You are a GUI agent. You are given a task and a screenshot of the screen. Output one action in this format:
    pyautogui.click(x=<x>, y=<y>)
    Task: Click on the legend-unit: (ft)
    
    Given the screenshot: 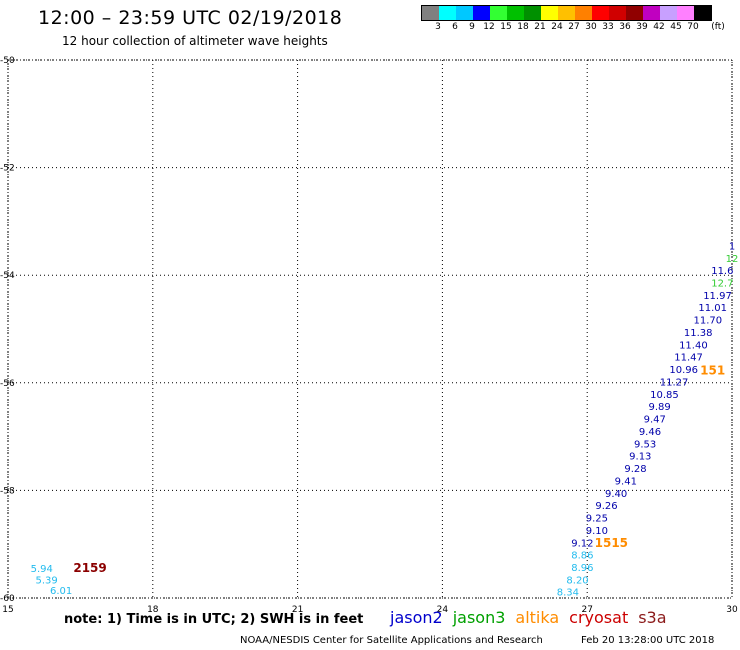 What is the action you would take?
    pyautogui.click(x=718, y=27)
    